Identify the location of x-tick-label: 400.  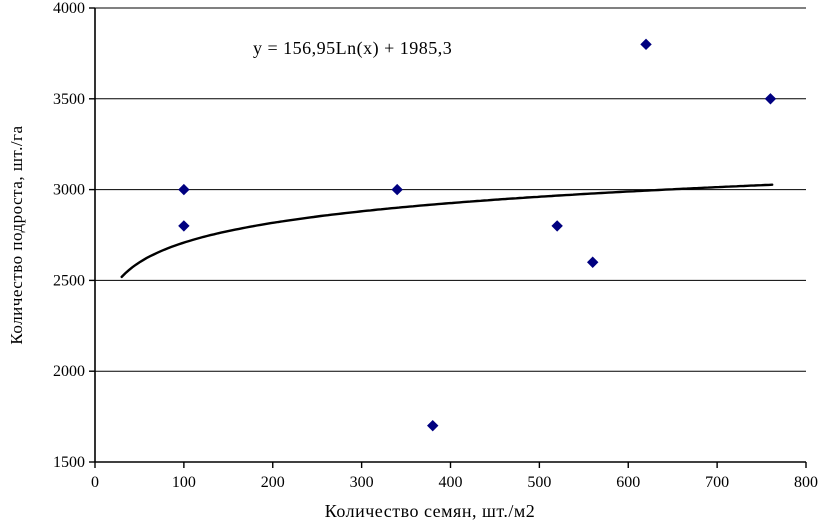
(451, 482).